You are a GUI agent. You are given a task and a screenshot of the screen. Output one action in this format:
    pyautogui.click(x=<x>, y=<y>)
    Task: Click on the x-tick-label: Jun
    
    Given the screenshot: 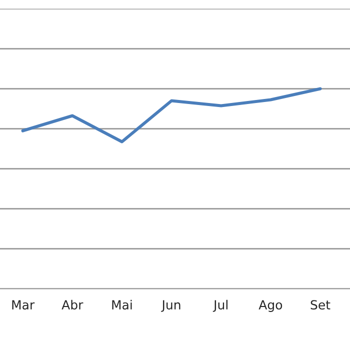 What is the action you would take?
    pyautogui.click(x=170, y=306)
    